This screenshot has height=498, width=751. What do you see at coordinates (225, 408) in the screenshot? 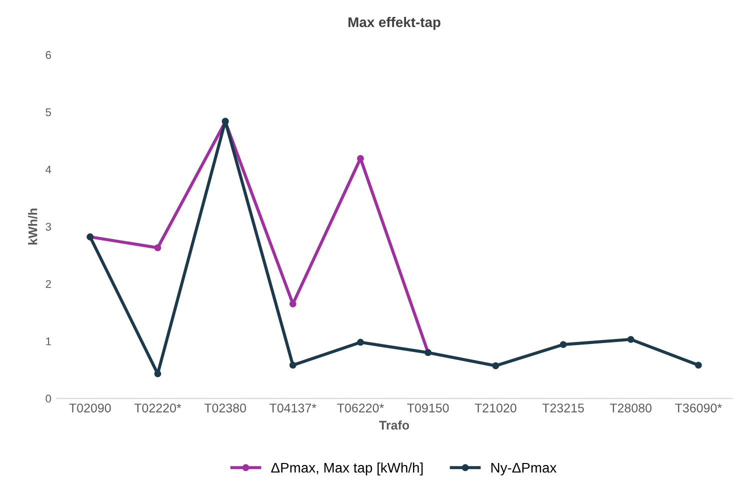
I see `x-tick-label: T02380` at bounding box center [225, 408].